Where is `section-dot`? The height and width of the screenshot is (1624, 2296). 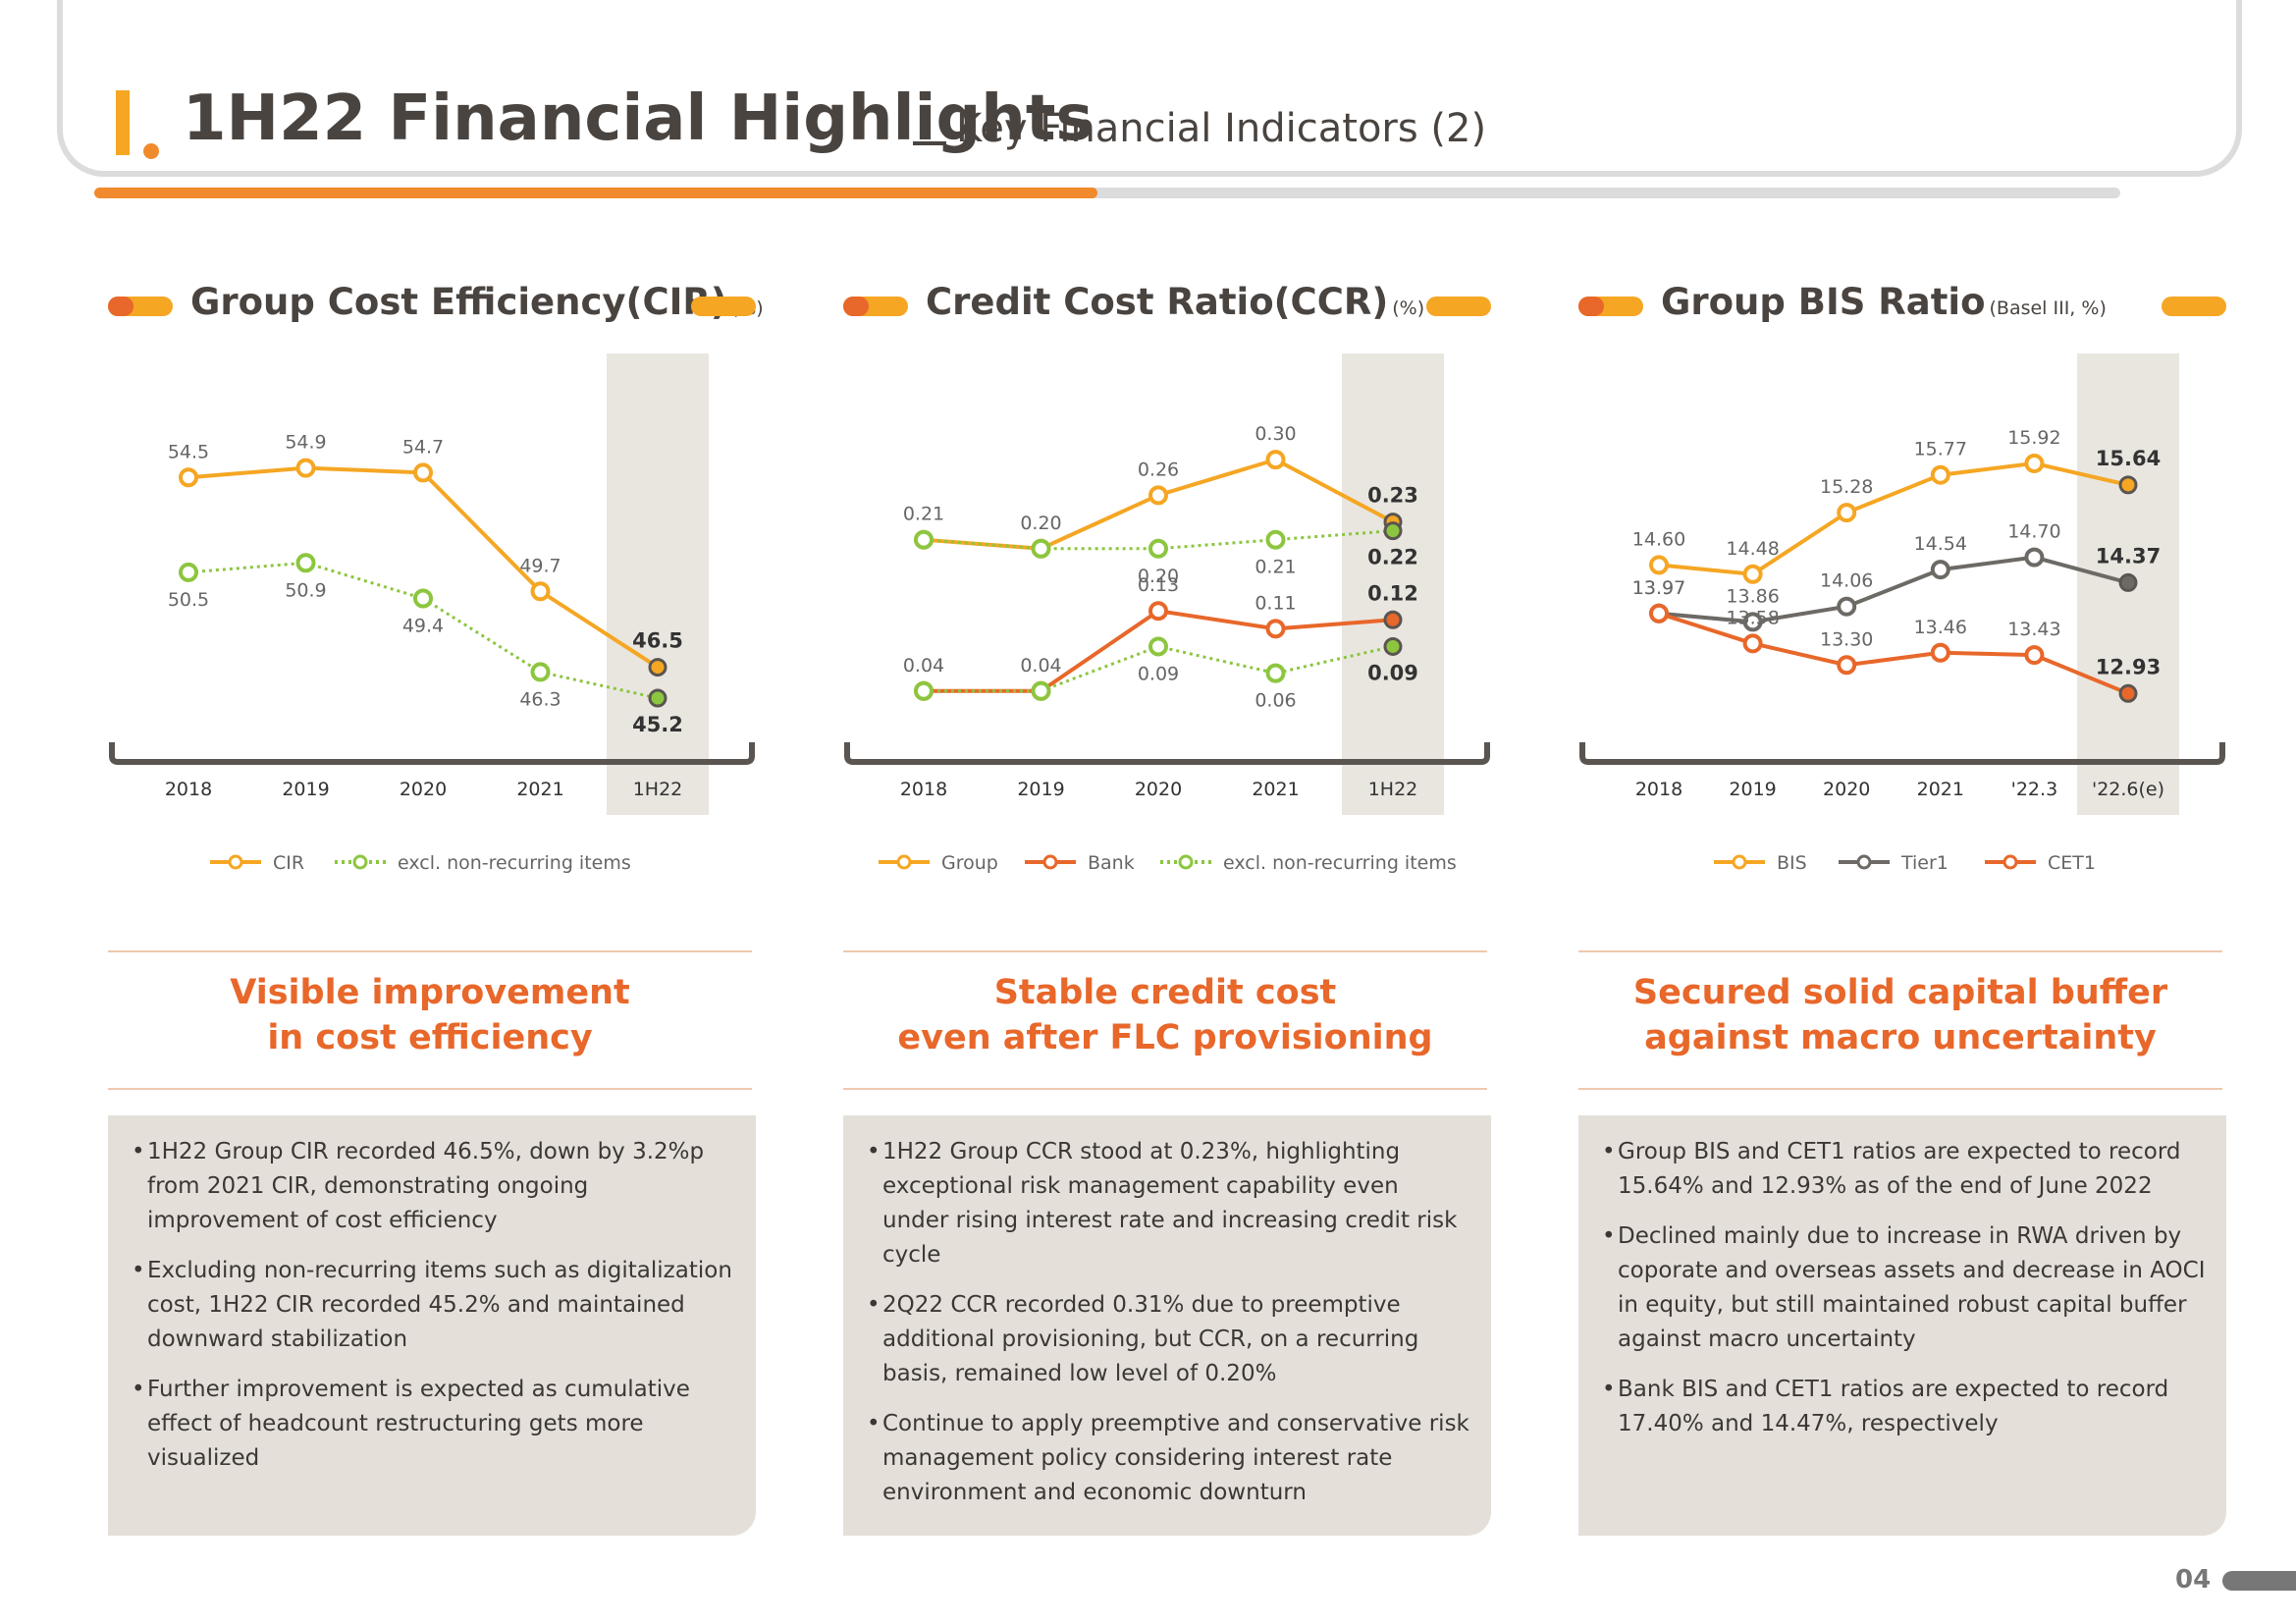
section-dot is located at coordinates (151, 151).